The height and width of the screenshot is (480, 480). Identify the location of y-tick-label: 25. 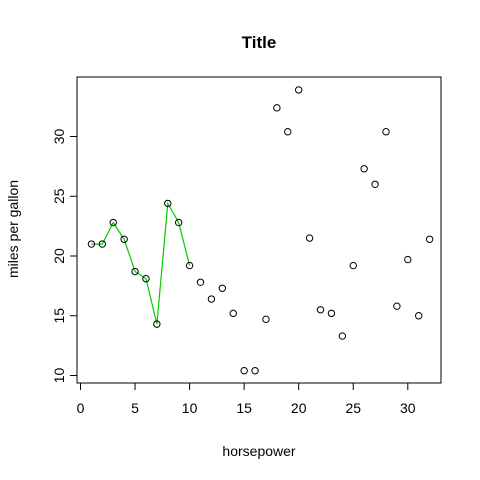
(59, 196).